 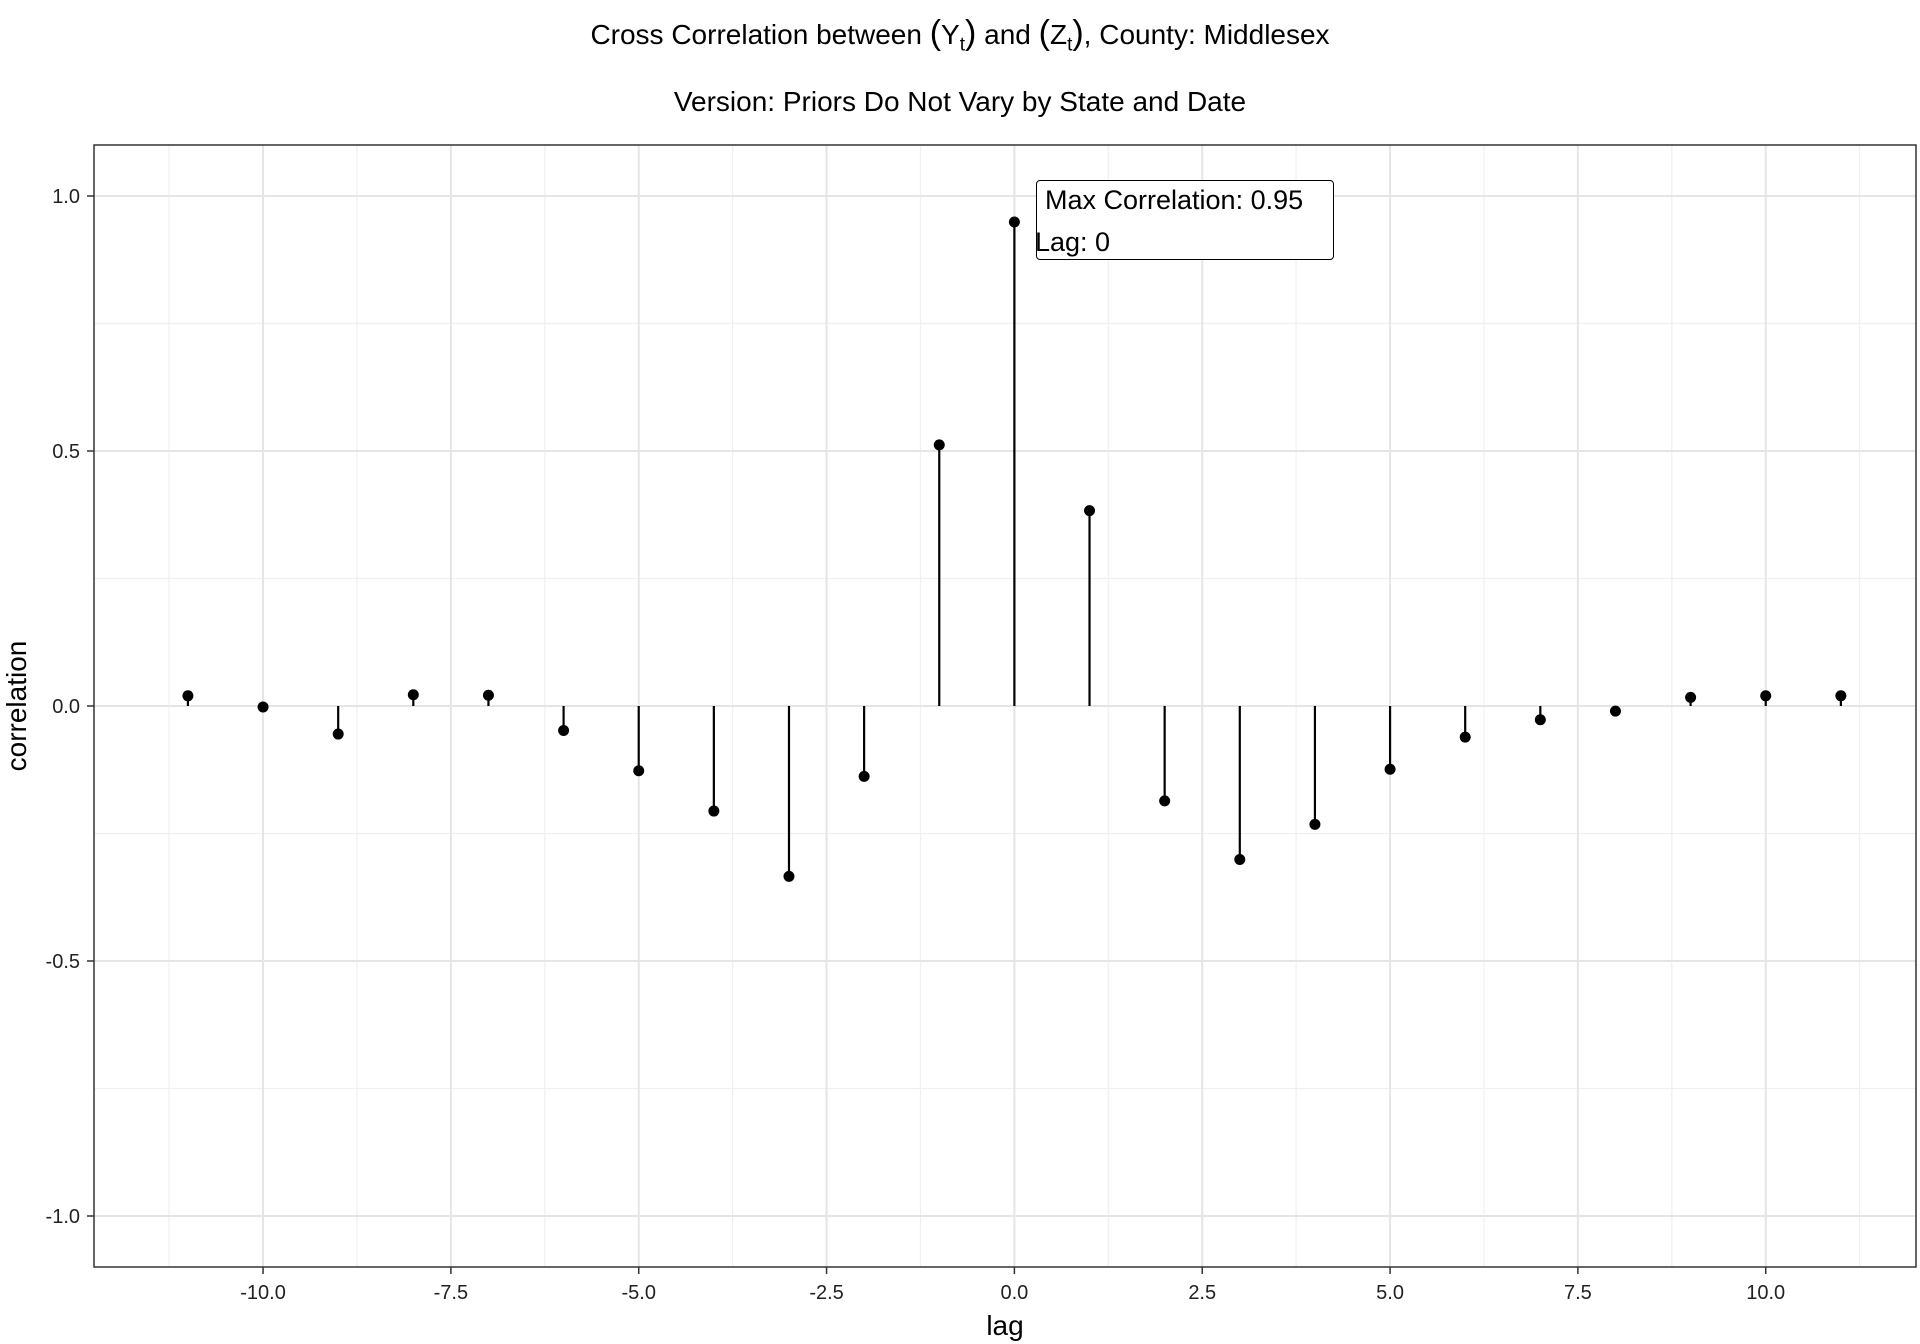 I want to click on x-tick-label: -2.5, so click(x=826, y=1293).